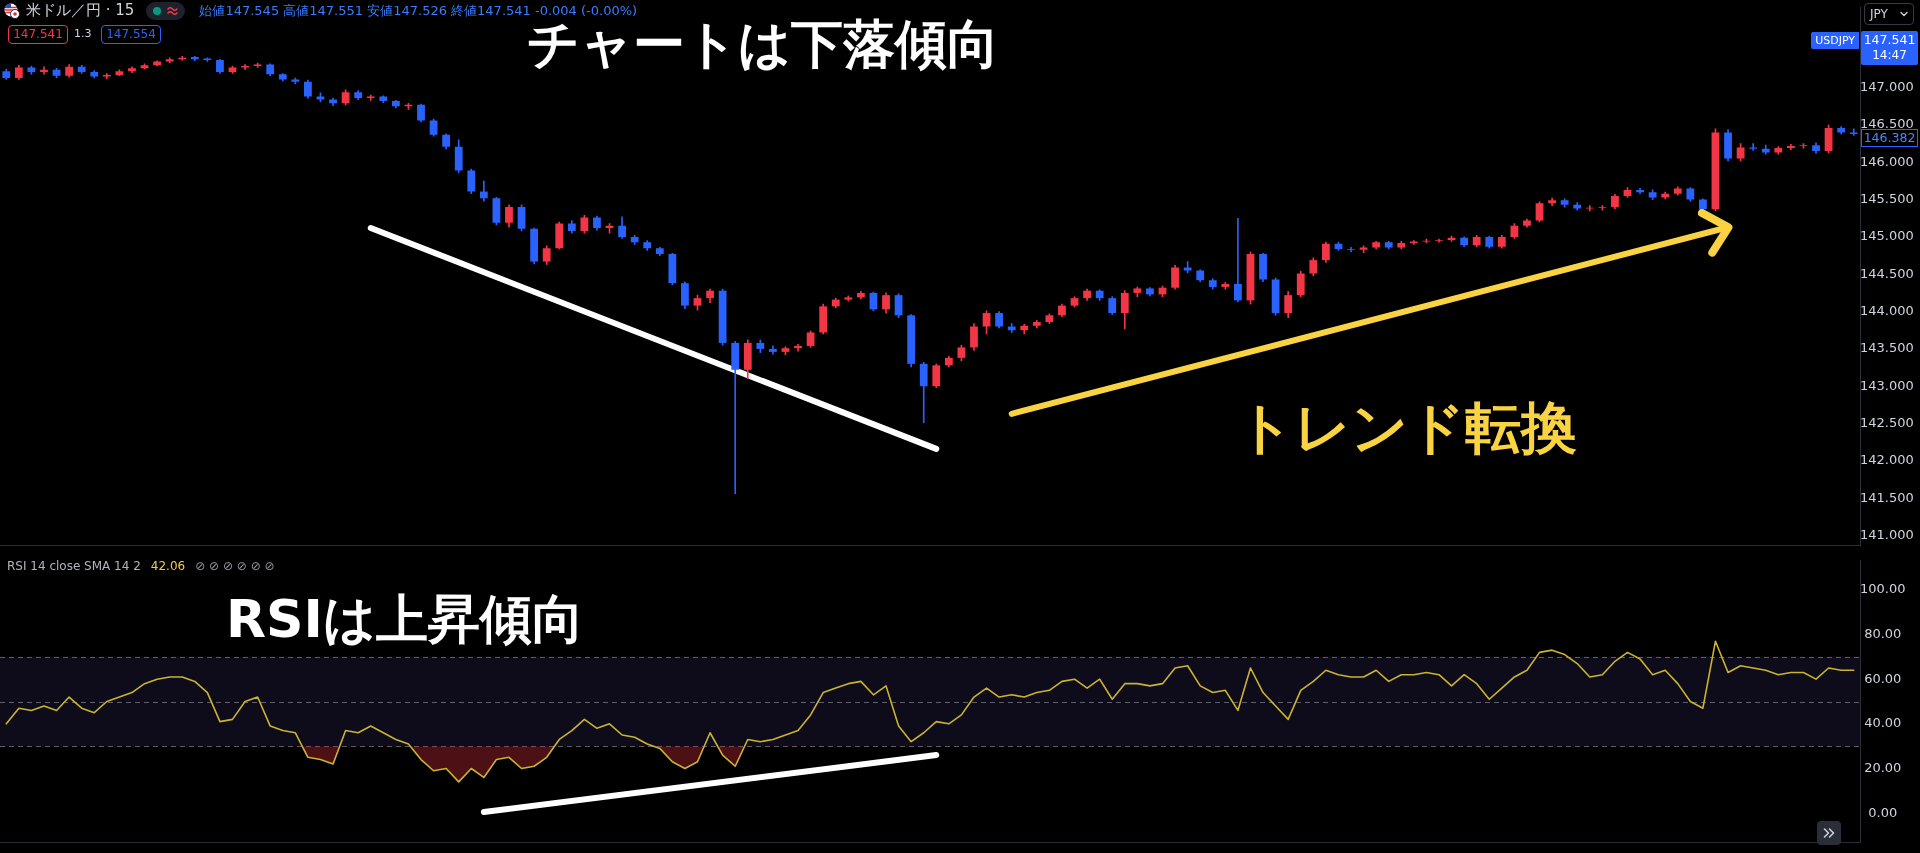  What do you see at coordinates (1887, 534) in the screenshot?
I see `y-tick-label: 141.000` at bounding box center [1887, 534].